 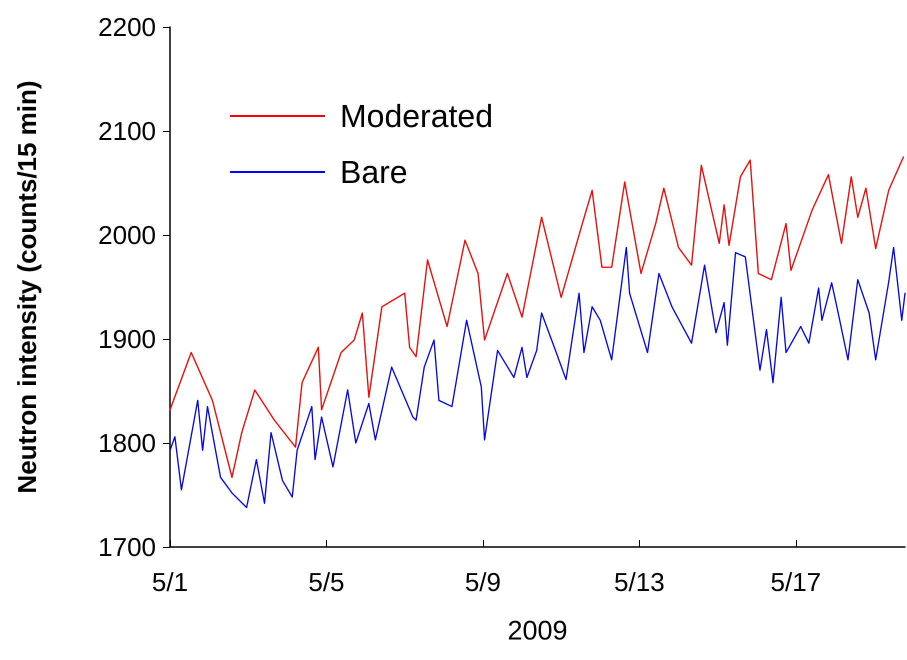 I want to click on x-axis-title: 2009, so click(x=537, y=631).